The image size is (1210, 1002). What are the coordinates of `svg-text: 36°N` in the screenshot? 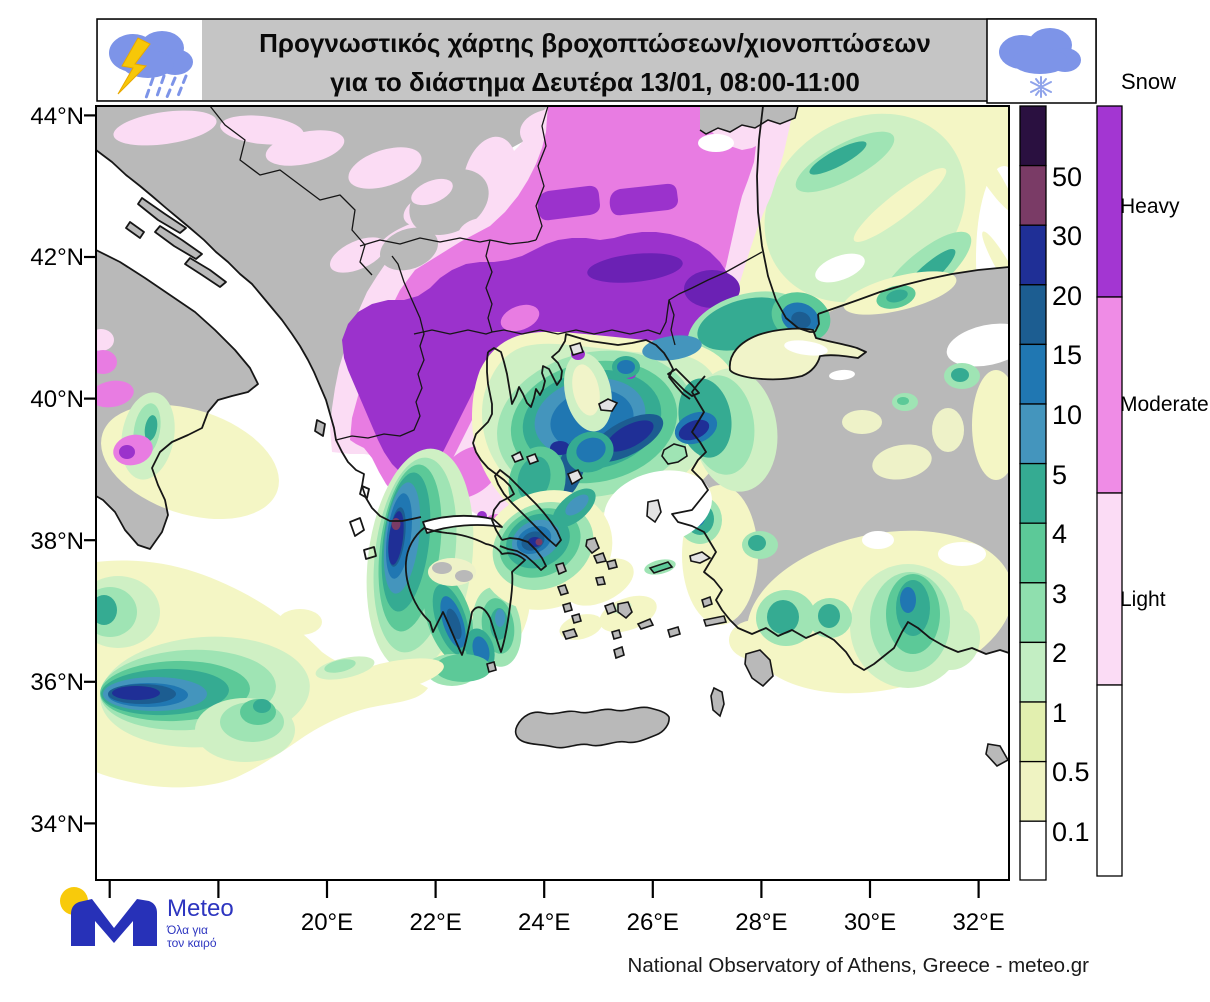 It's located at (57, 682).